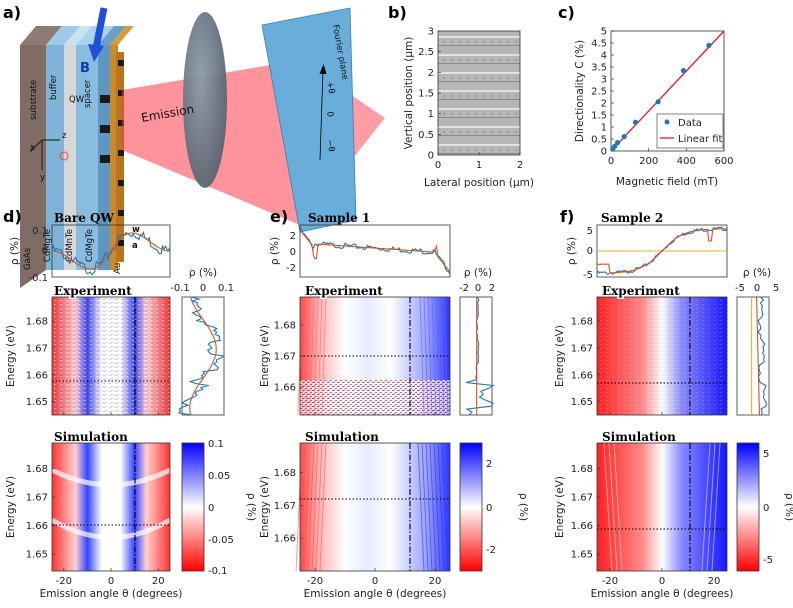 Image resolution: width=793 pixels, height=608 pixels. I want to click on sem-xtick-label: 1, so click(479, 165).